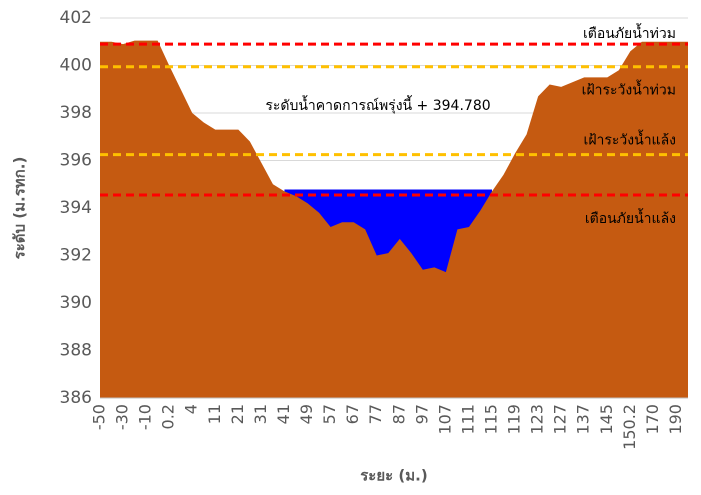 Image resolution: width=701 pixels, height=495 pixels. What do you see at coordinates (237, 414) in the screenshot?
I see `x-tick-label: 21` at bounding box center [237, 414].